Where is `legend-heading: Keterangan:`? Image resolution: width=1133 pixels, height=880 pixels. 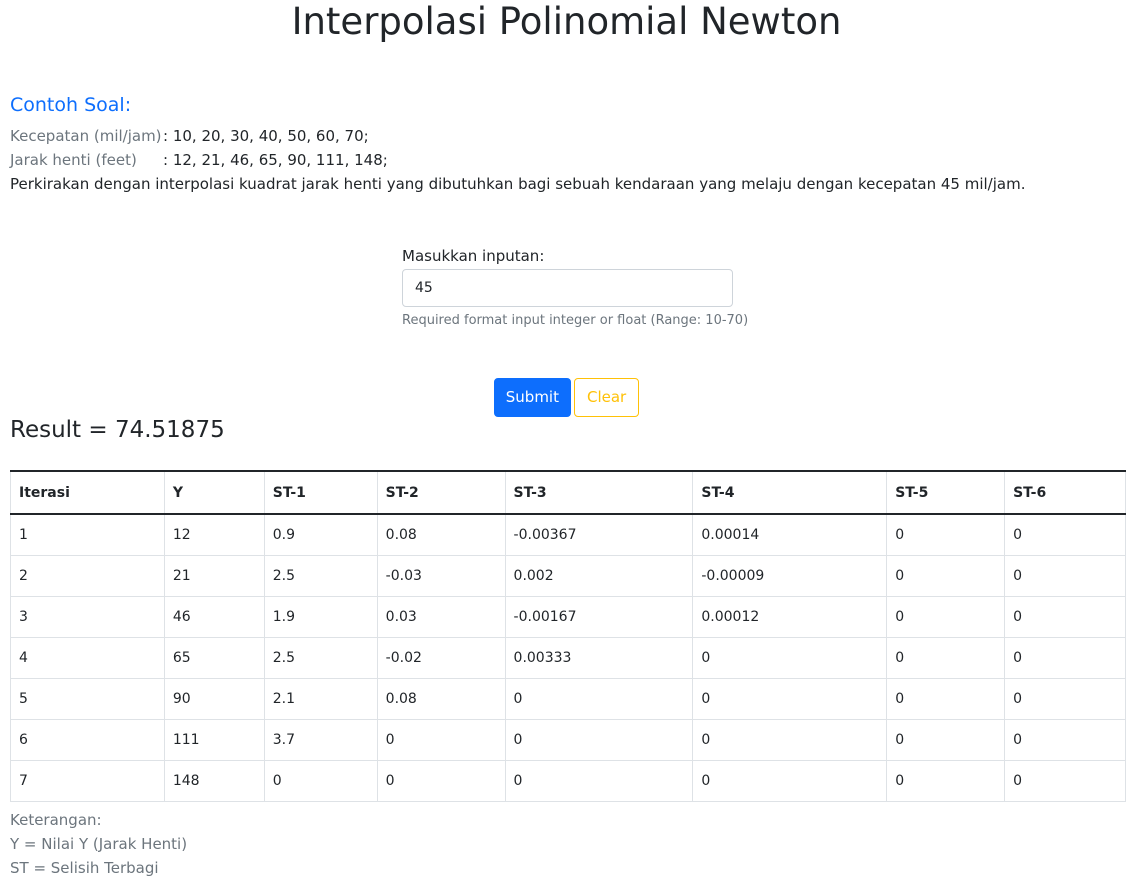
legend-heading: Keterangan: is located at coordinates (56, 820).